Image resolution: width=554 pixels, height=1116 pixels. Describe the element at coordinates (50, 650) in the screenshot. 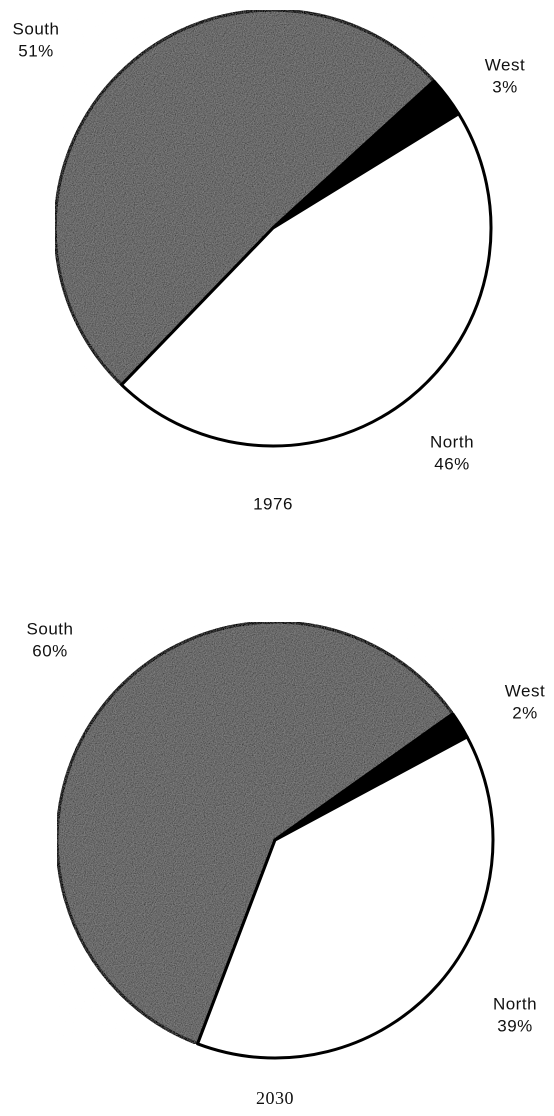

I see `slice-value-label: 60%` at that location.